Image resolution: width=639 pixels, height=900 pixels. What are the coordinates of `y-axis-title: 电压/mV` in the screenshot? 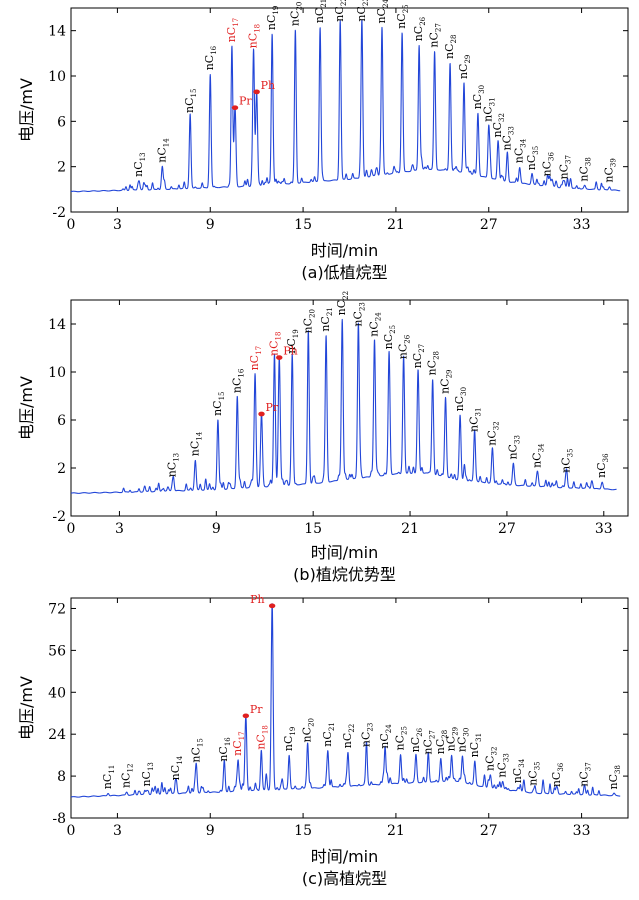 It's located at (26, 110).